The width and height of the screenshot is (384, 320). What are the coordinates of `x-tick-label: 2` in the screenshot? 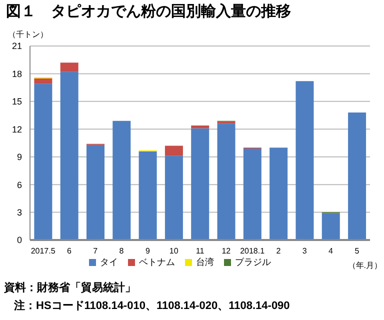 It's located at (279, 251).